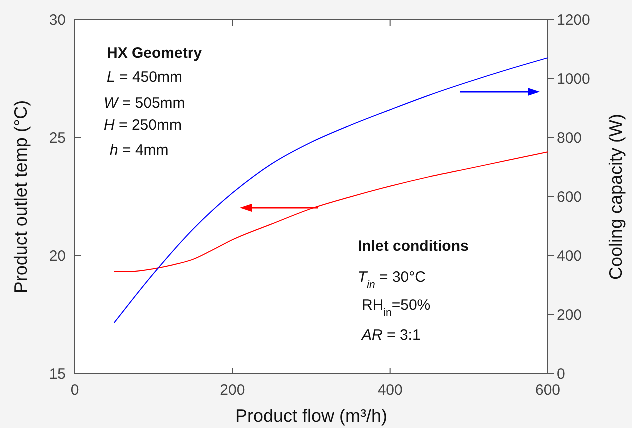 The image size is (632, 428). Describe the element at coordinates (616, 197) in the screenshot. I see `y2-axis-title: Cooling capacity (W)` at that location.